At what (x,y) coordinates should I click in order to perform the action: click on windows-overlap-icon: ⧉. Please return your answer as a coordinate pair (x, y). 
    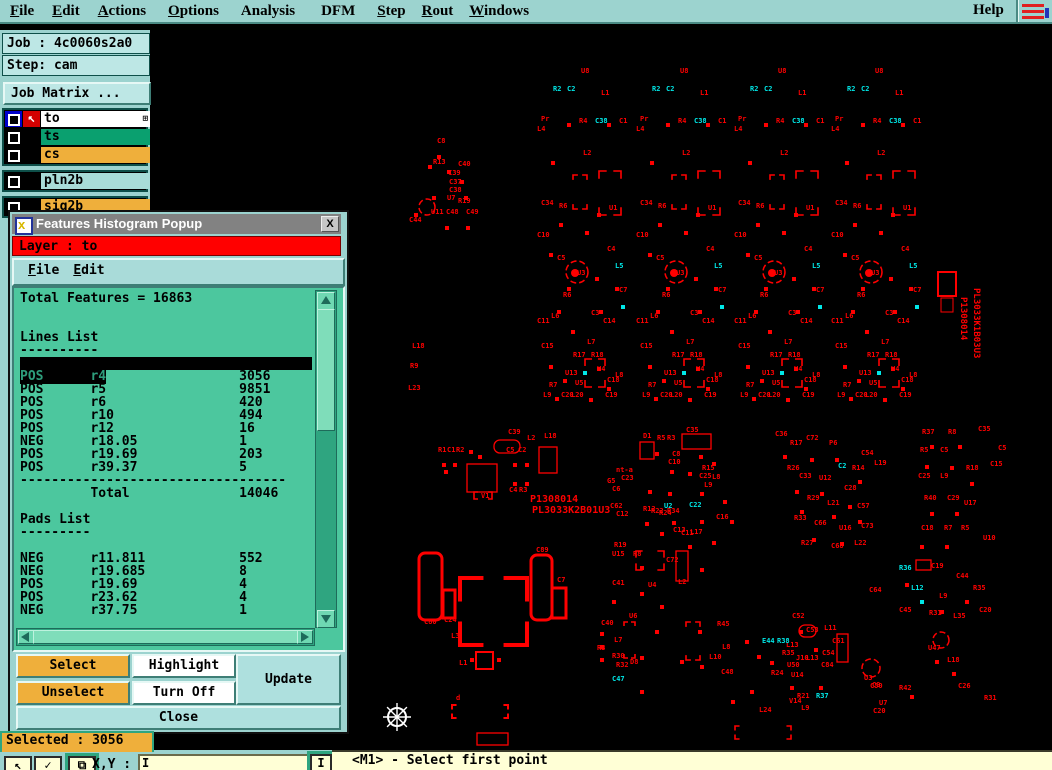
    Looking at the image, I should click on (82, 761).